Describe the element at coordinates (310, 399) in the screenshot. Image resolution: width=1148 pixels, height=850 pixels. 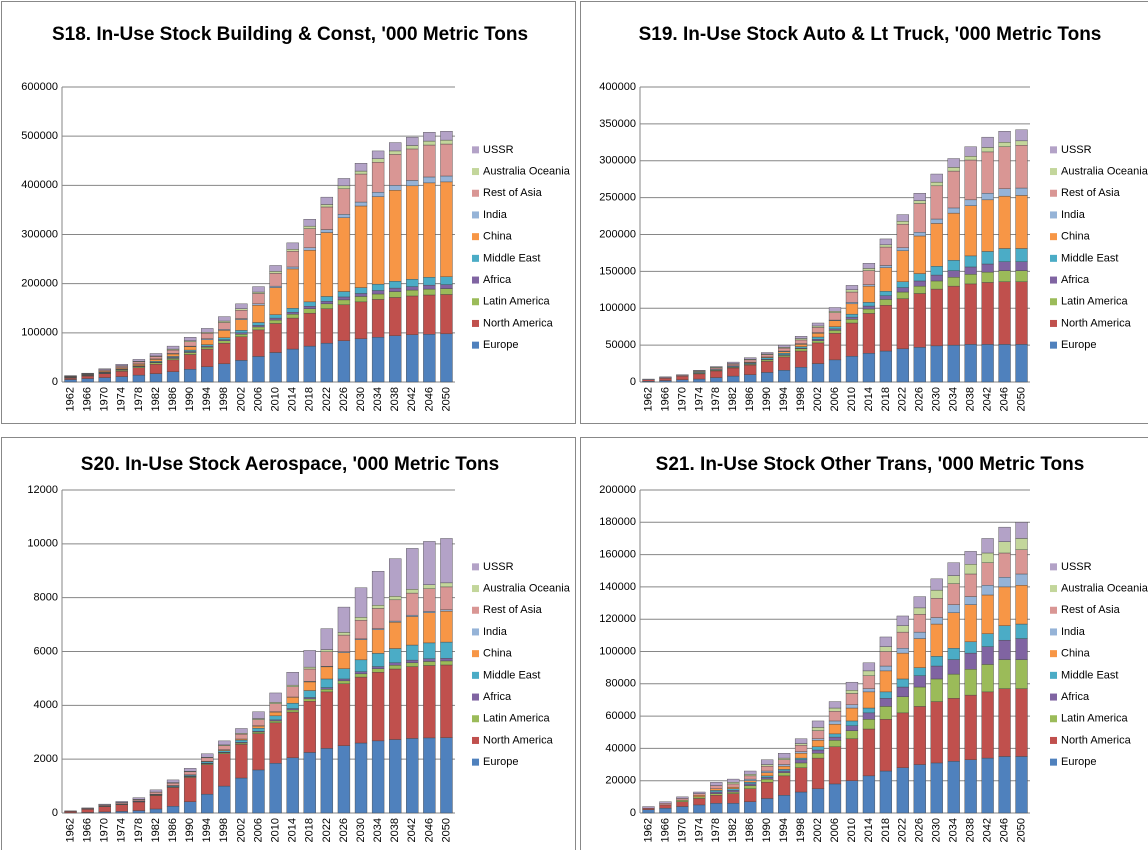
I see `x-tick-label: 2018` at that location.